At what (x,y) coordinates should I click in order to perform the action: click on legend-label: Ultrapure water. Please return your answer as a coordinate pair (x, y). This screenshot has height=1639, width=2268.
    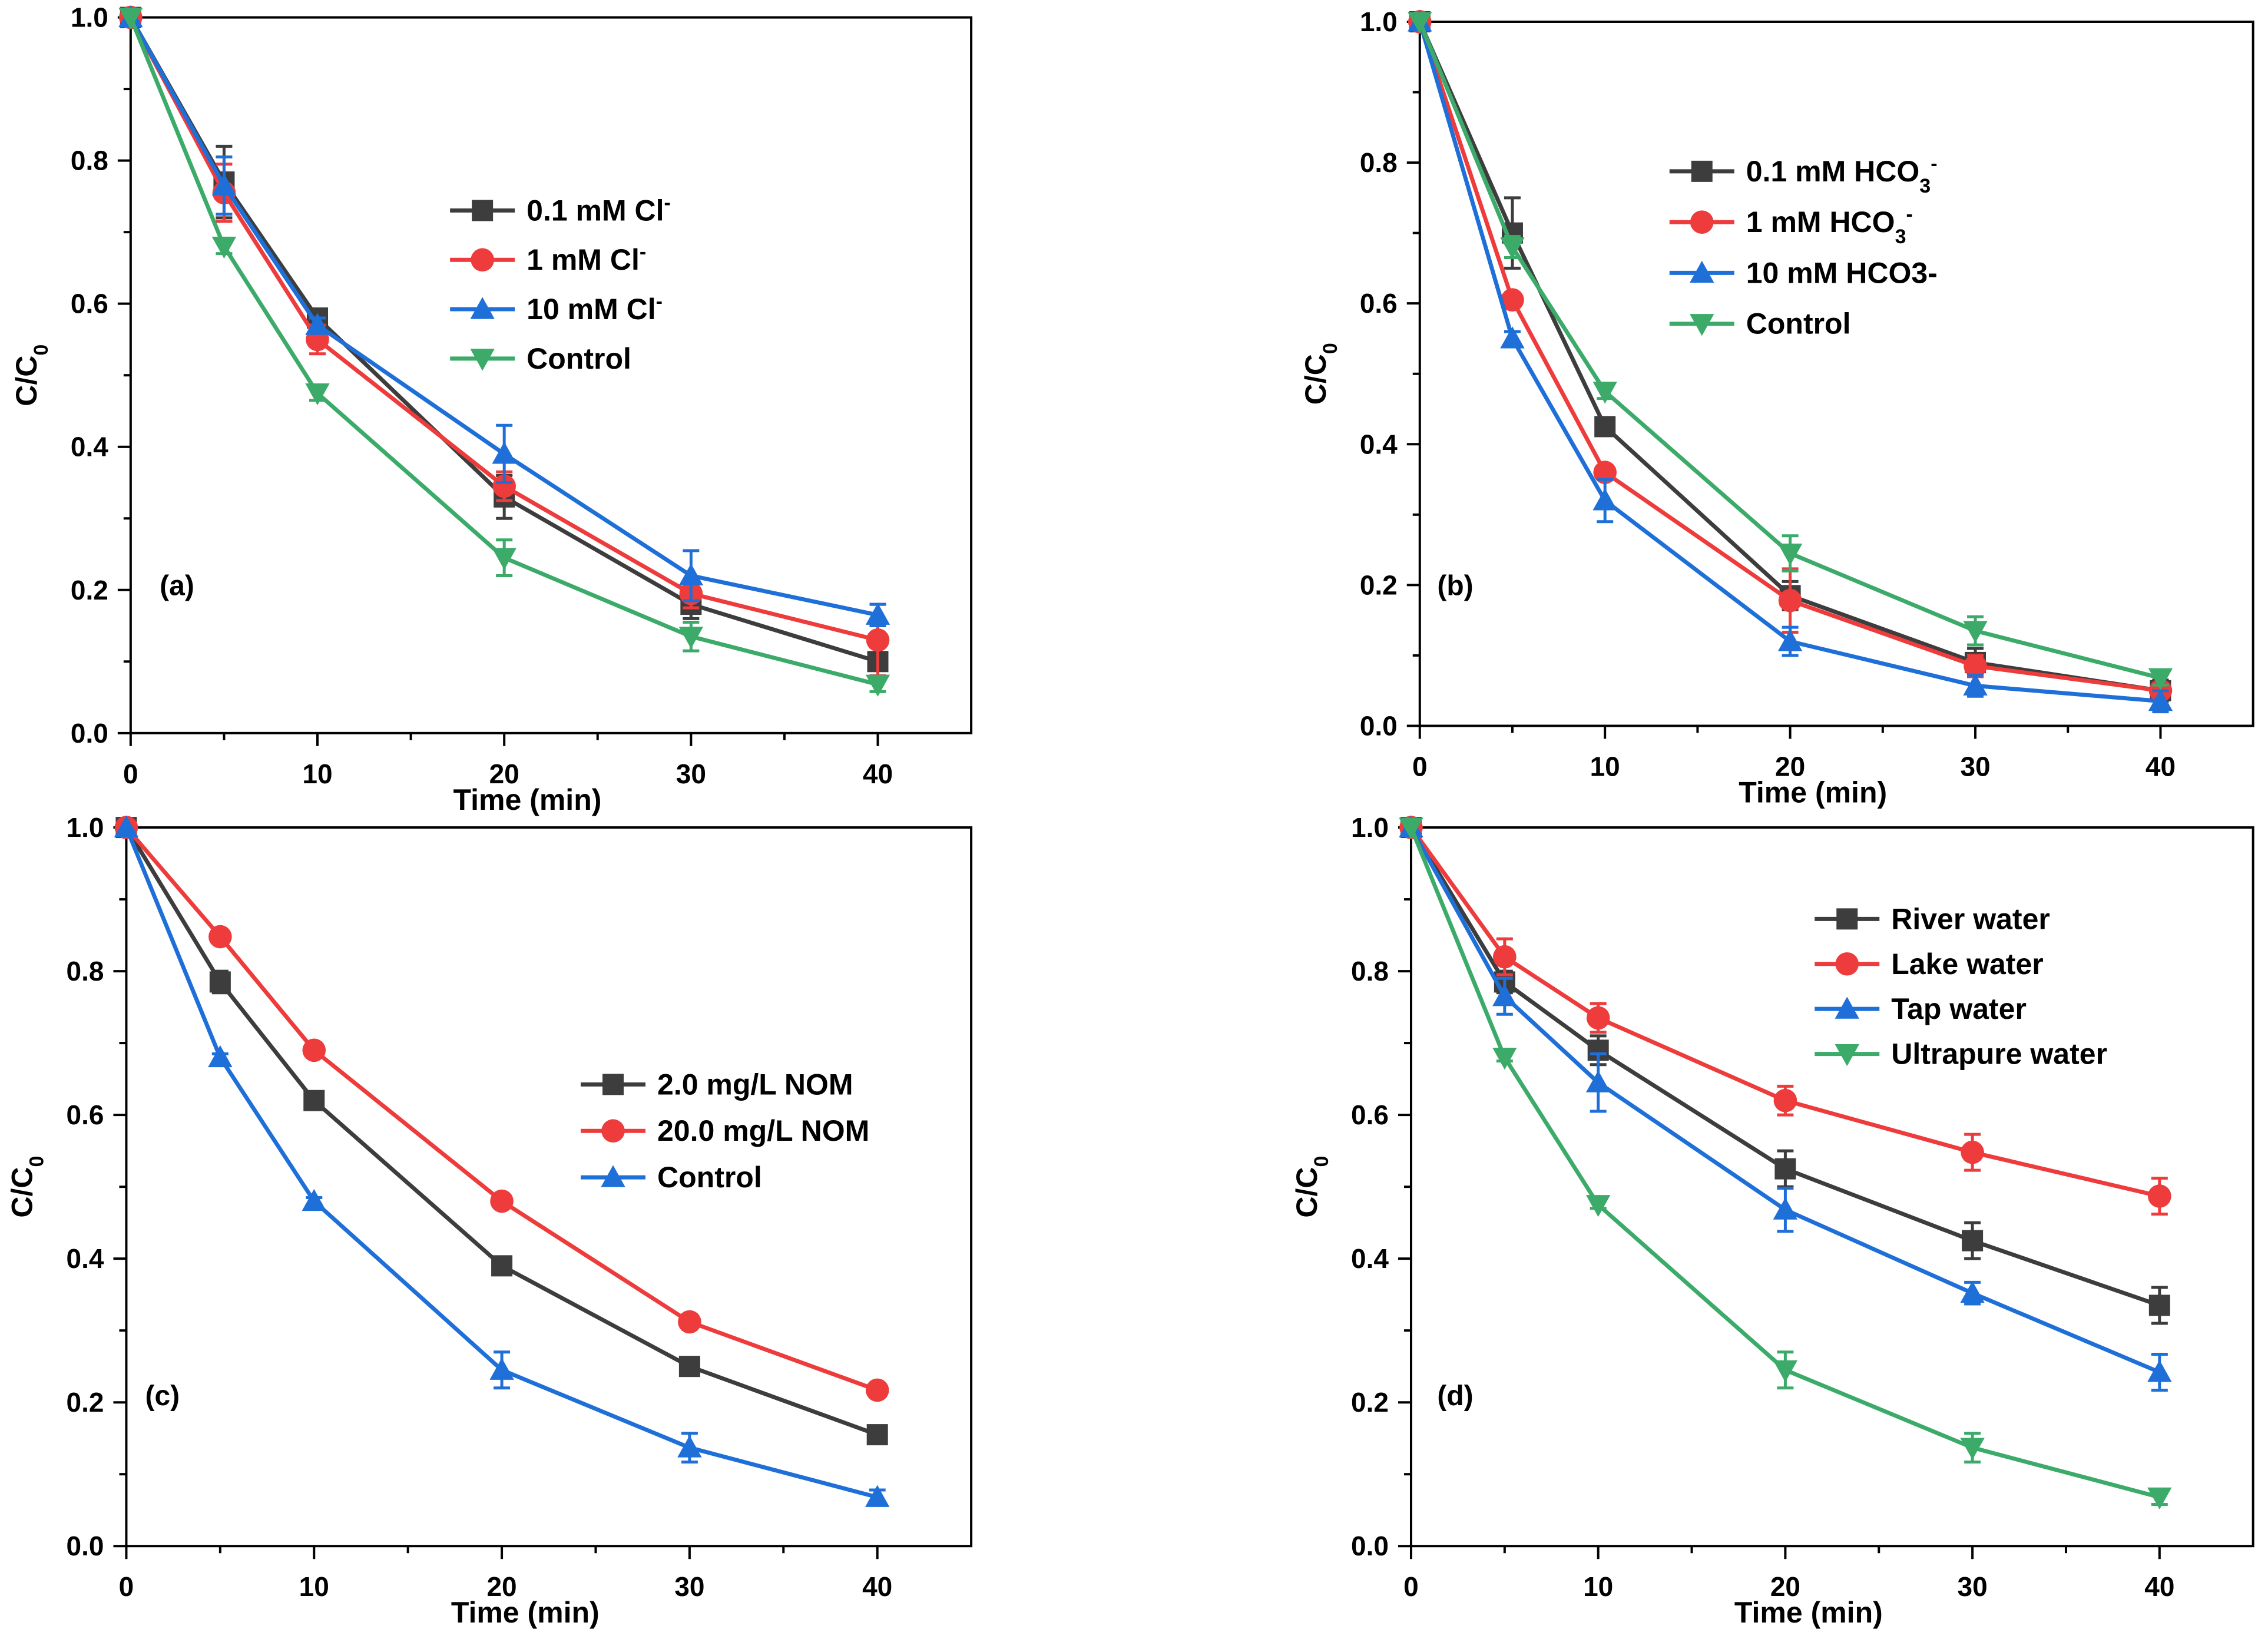
    Looking at the image, I should click on (1999, 1055).